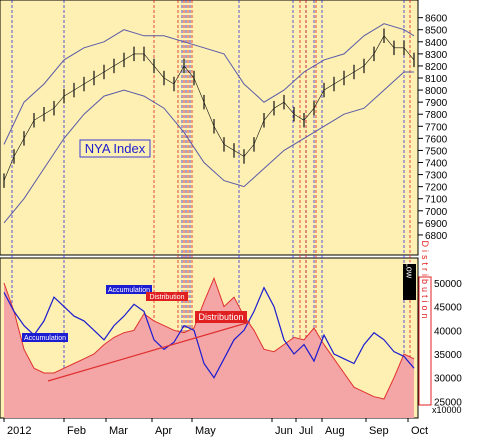 The height and width of the screenshot is (443, 480). Describe the element at coordinates (436, 164) in the screenshot. I see `price-tick-label-6: 7400` at that location.